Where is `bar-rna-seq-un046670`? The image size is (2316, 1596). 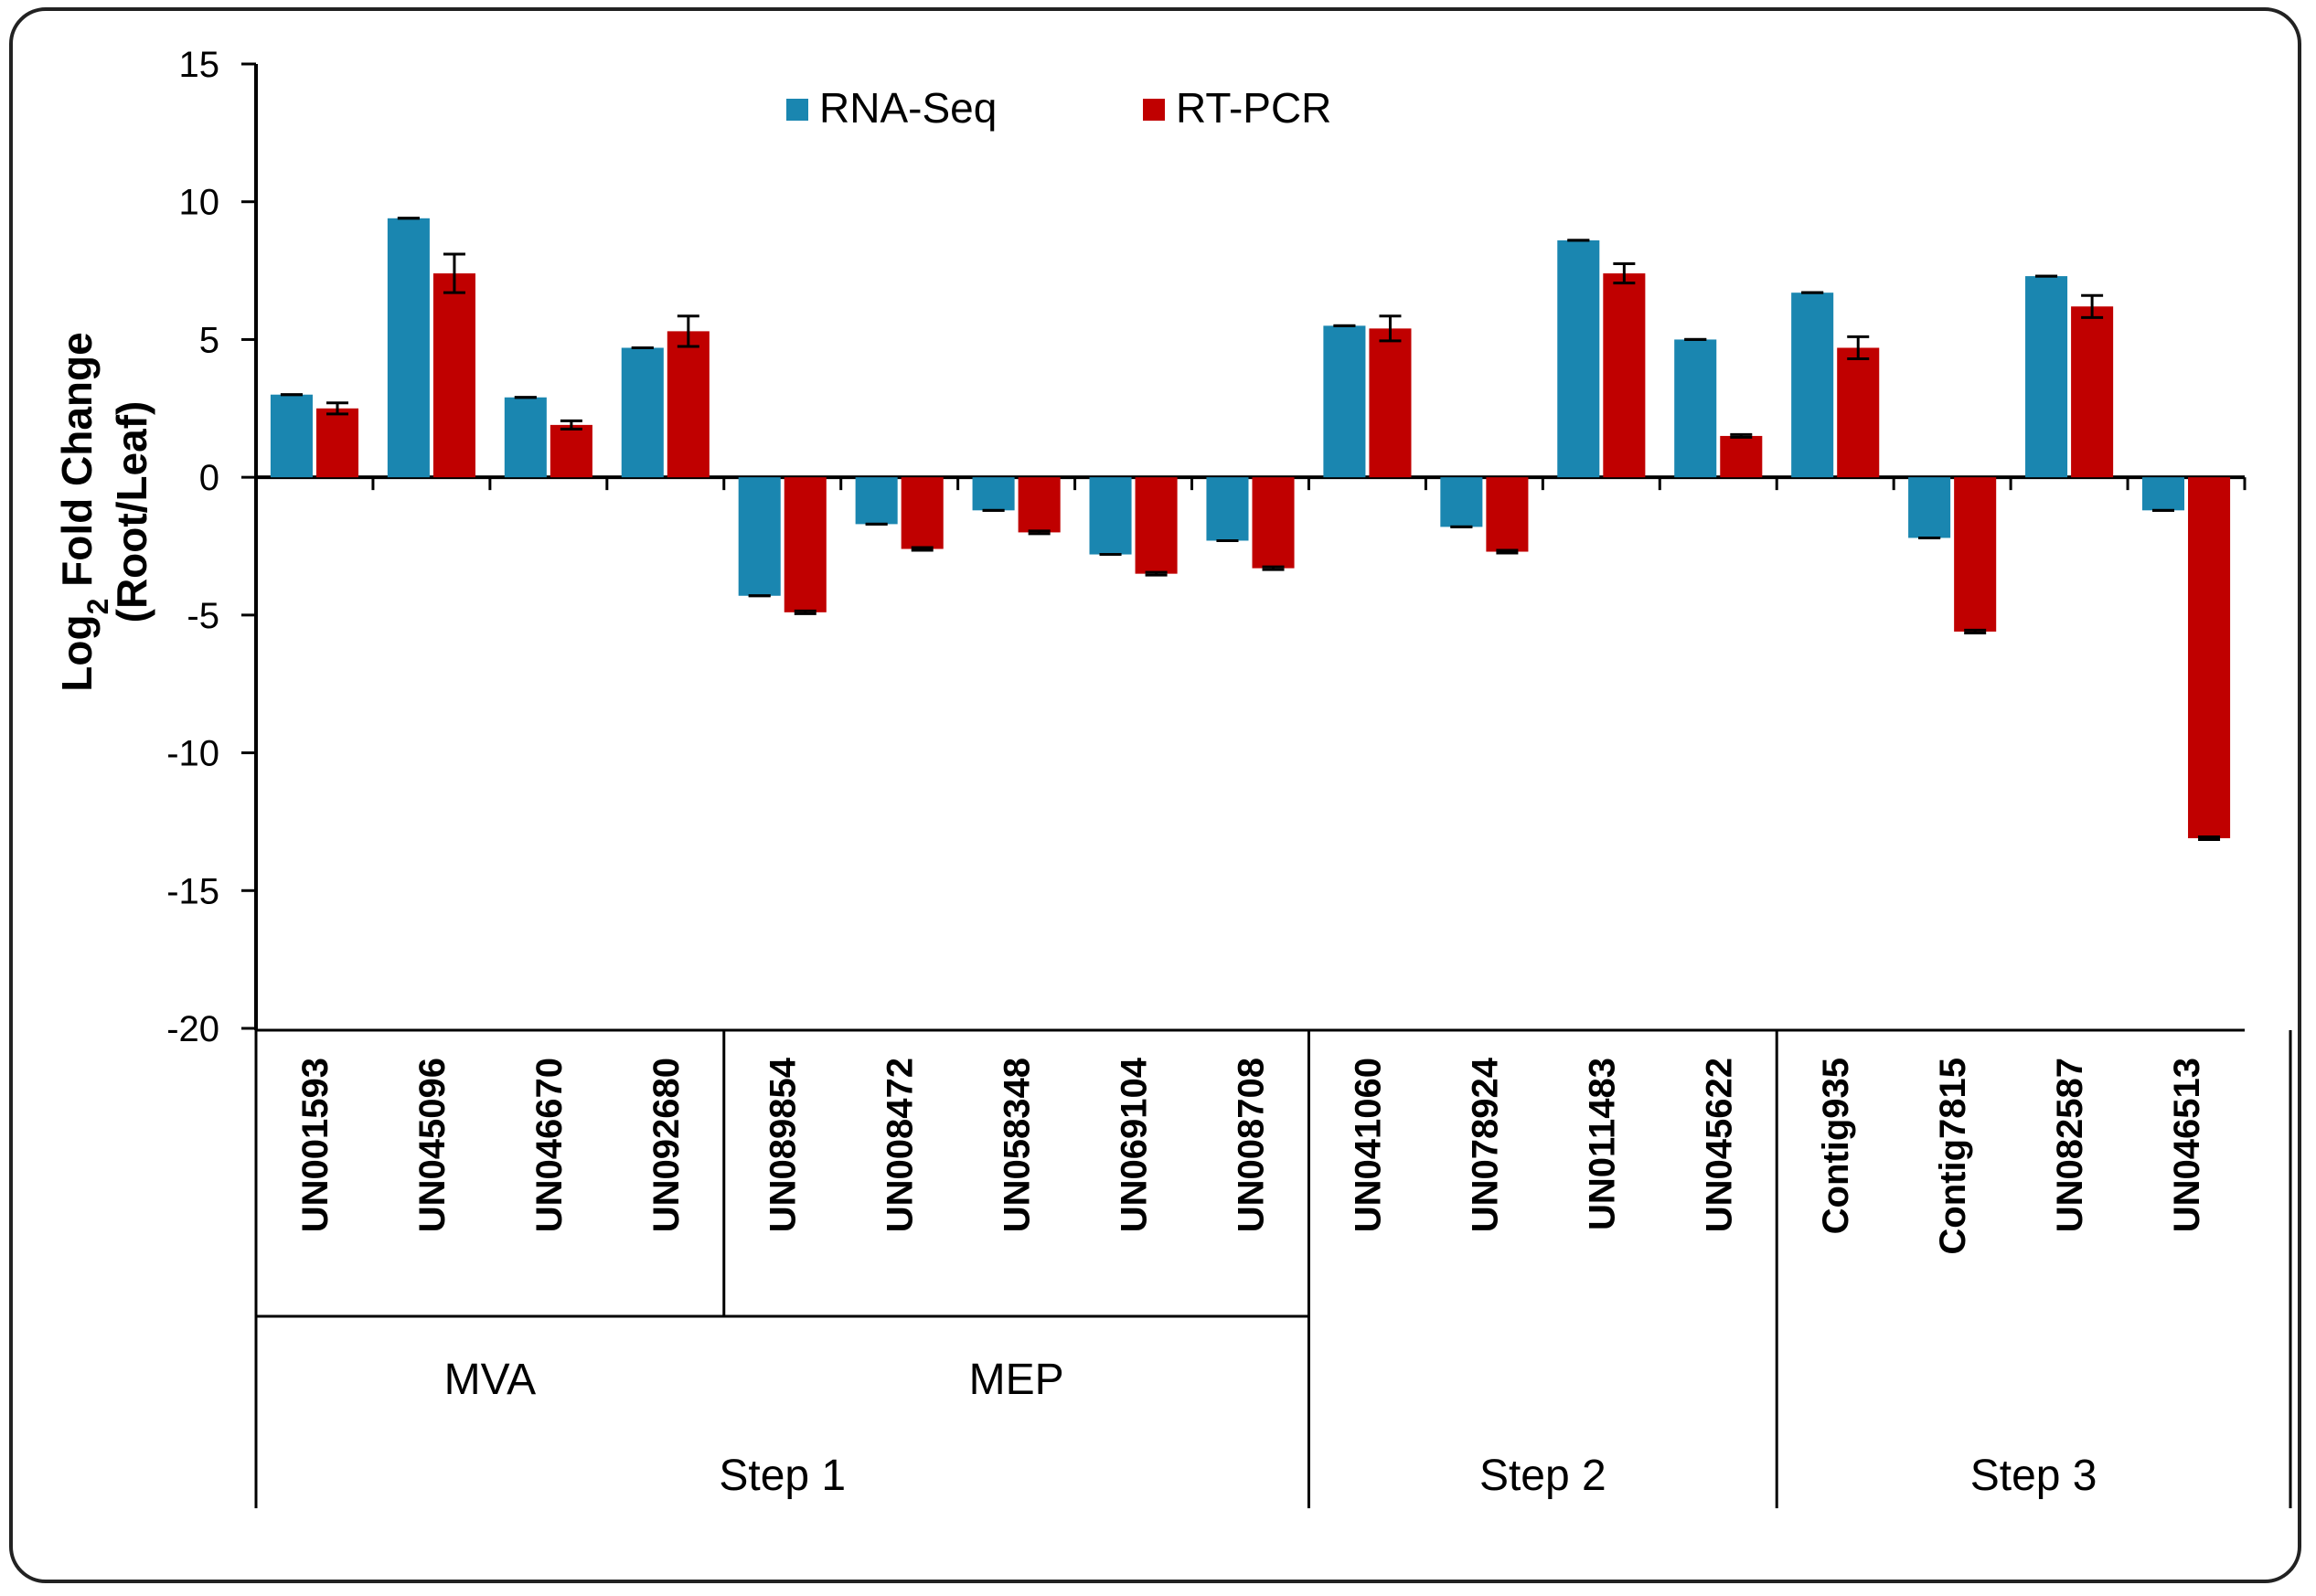
bar-rna-seq-un046670 is located at coordinates (525, 437).